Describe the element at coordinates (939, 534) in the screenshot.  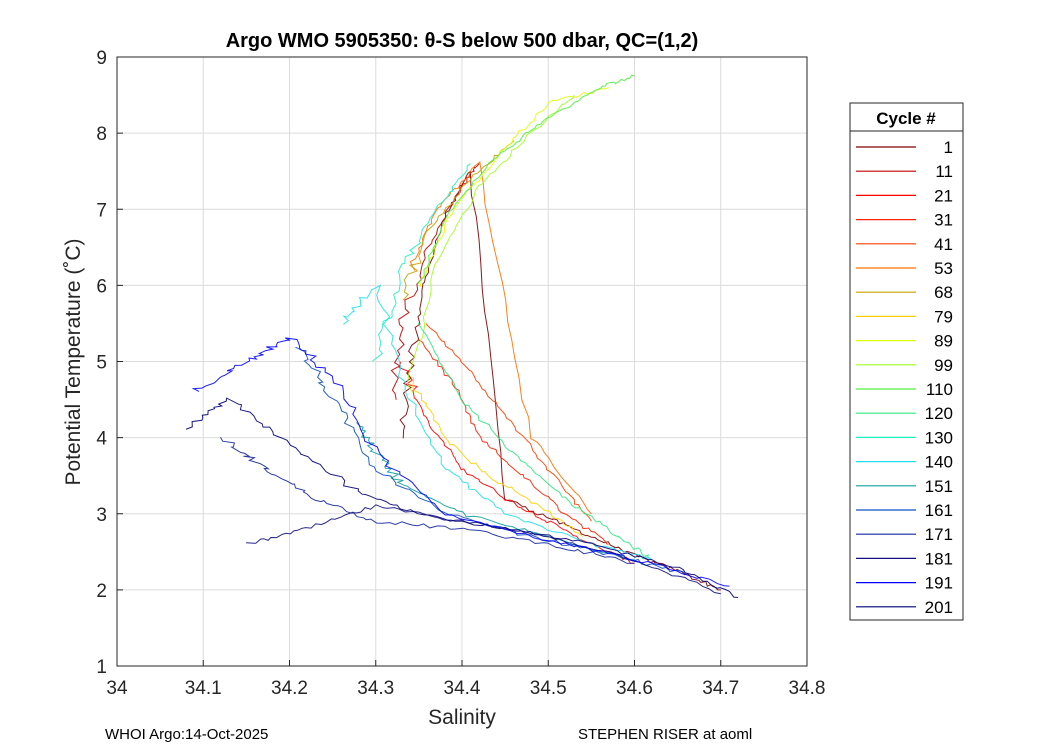
I see `legend-label: 171` at that location.